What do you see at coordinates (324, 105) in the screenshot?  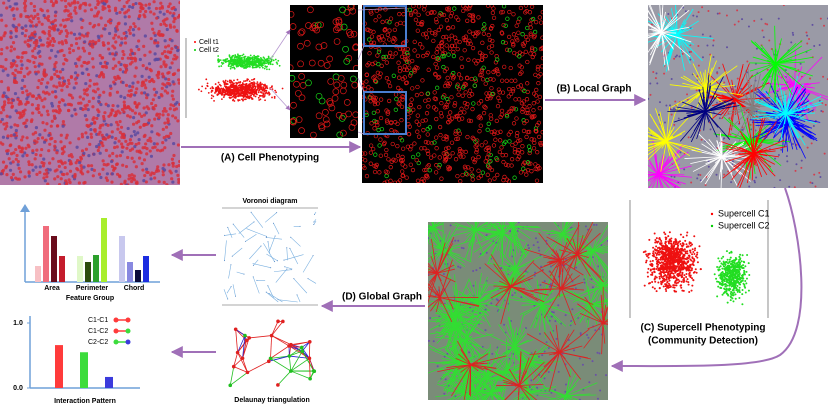 I see `zoom-image` at bounding box center [324, 105].